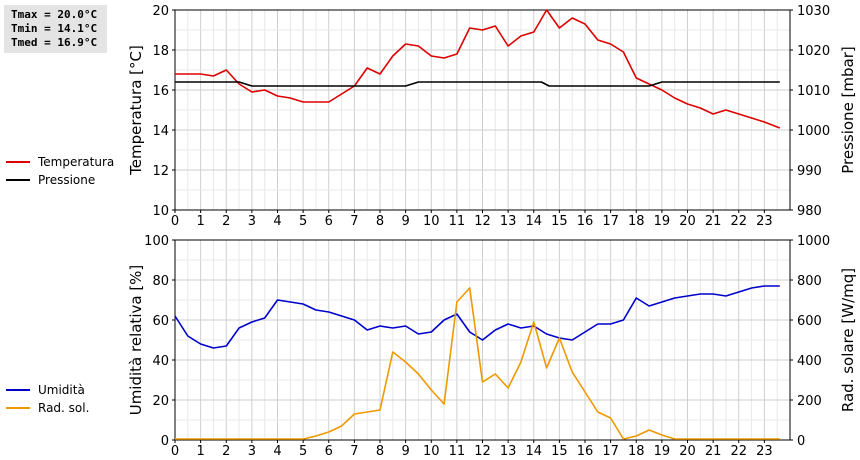 This screenshot has height=460, width=860. Describe the element at coordinates (738, 451) in the screenshot. I see `bottom-x-tick-label: 22` at that location.